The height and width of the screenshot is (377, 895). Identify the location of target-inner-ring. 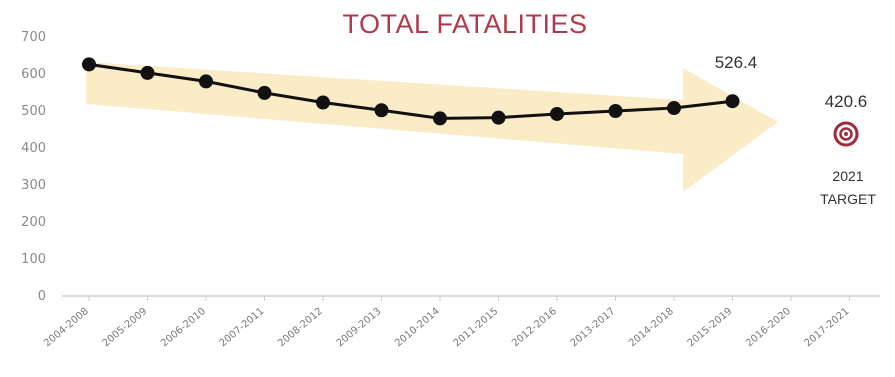
(846, 134).